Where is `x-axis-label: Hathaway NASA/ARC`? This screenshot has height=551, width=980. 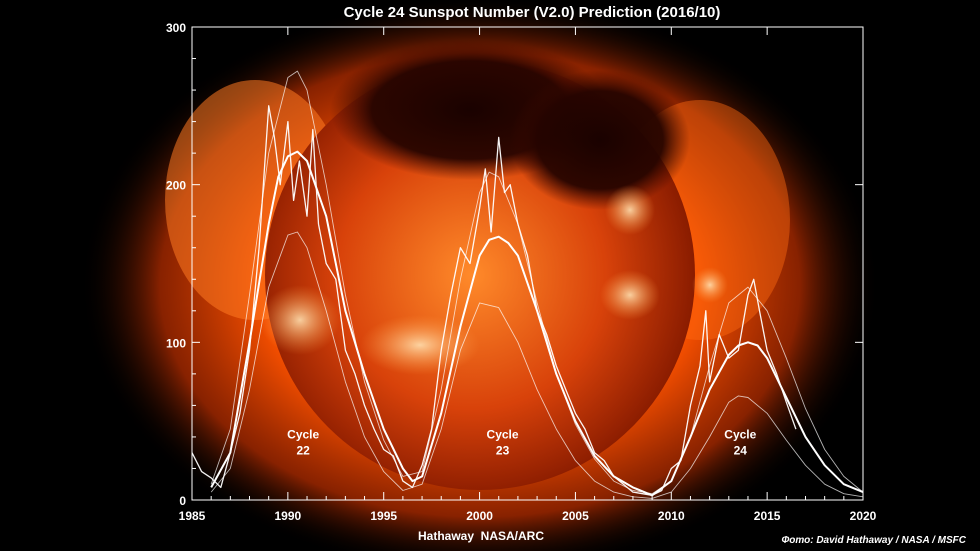 x-axis-label: Hathaway NASA/ARC is located at coordinates (481, 536).